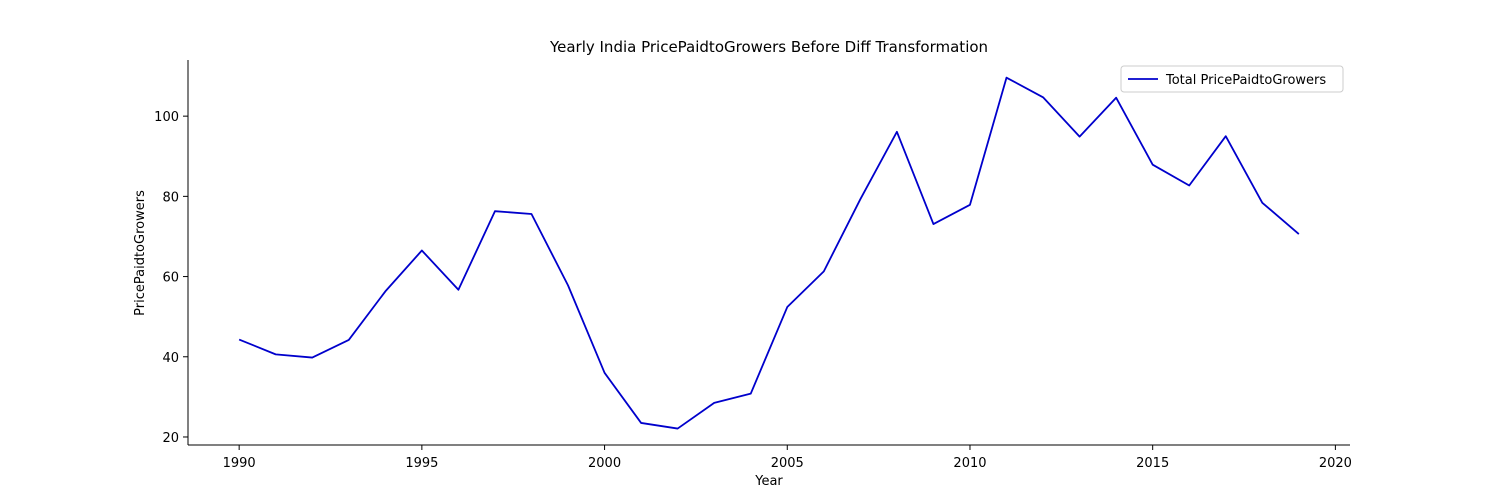  What do you see at coordinates (170, 438) in the screenshot?
I see `y-tick-label: 20` at bounding box center [170, 438].